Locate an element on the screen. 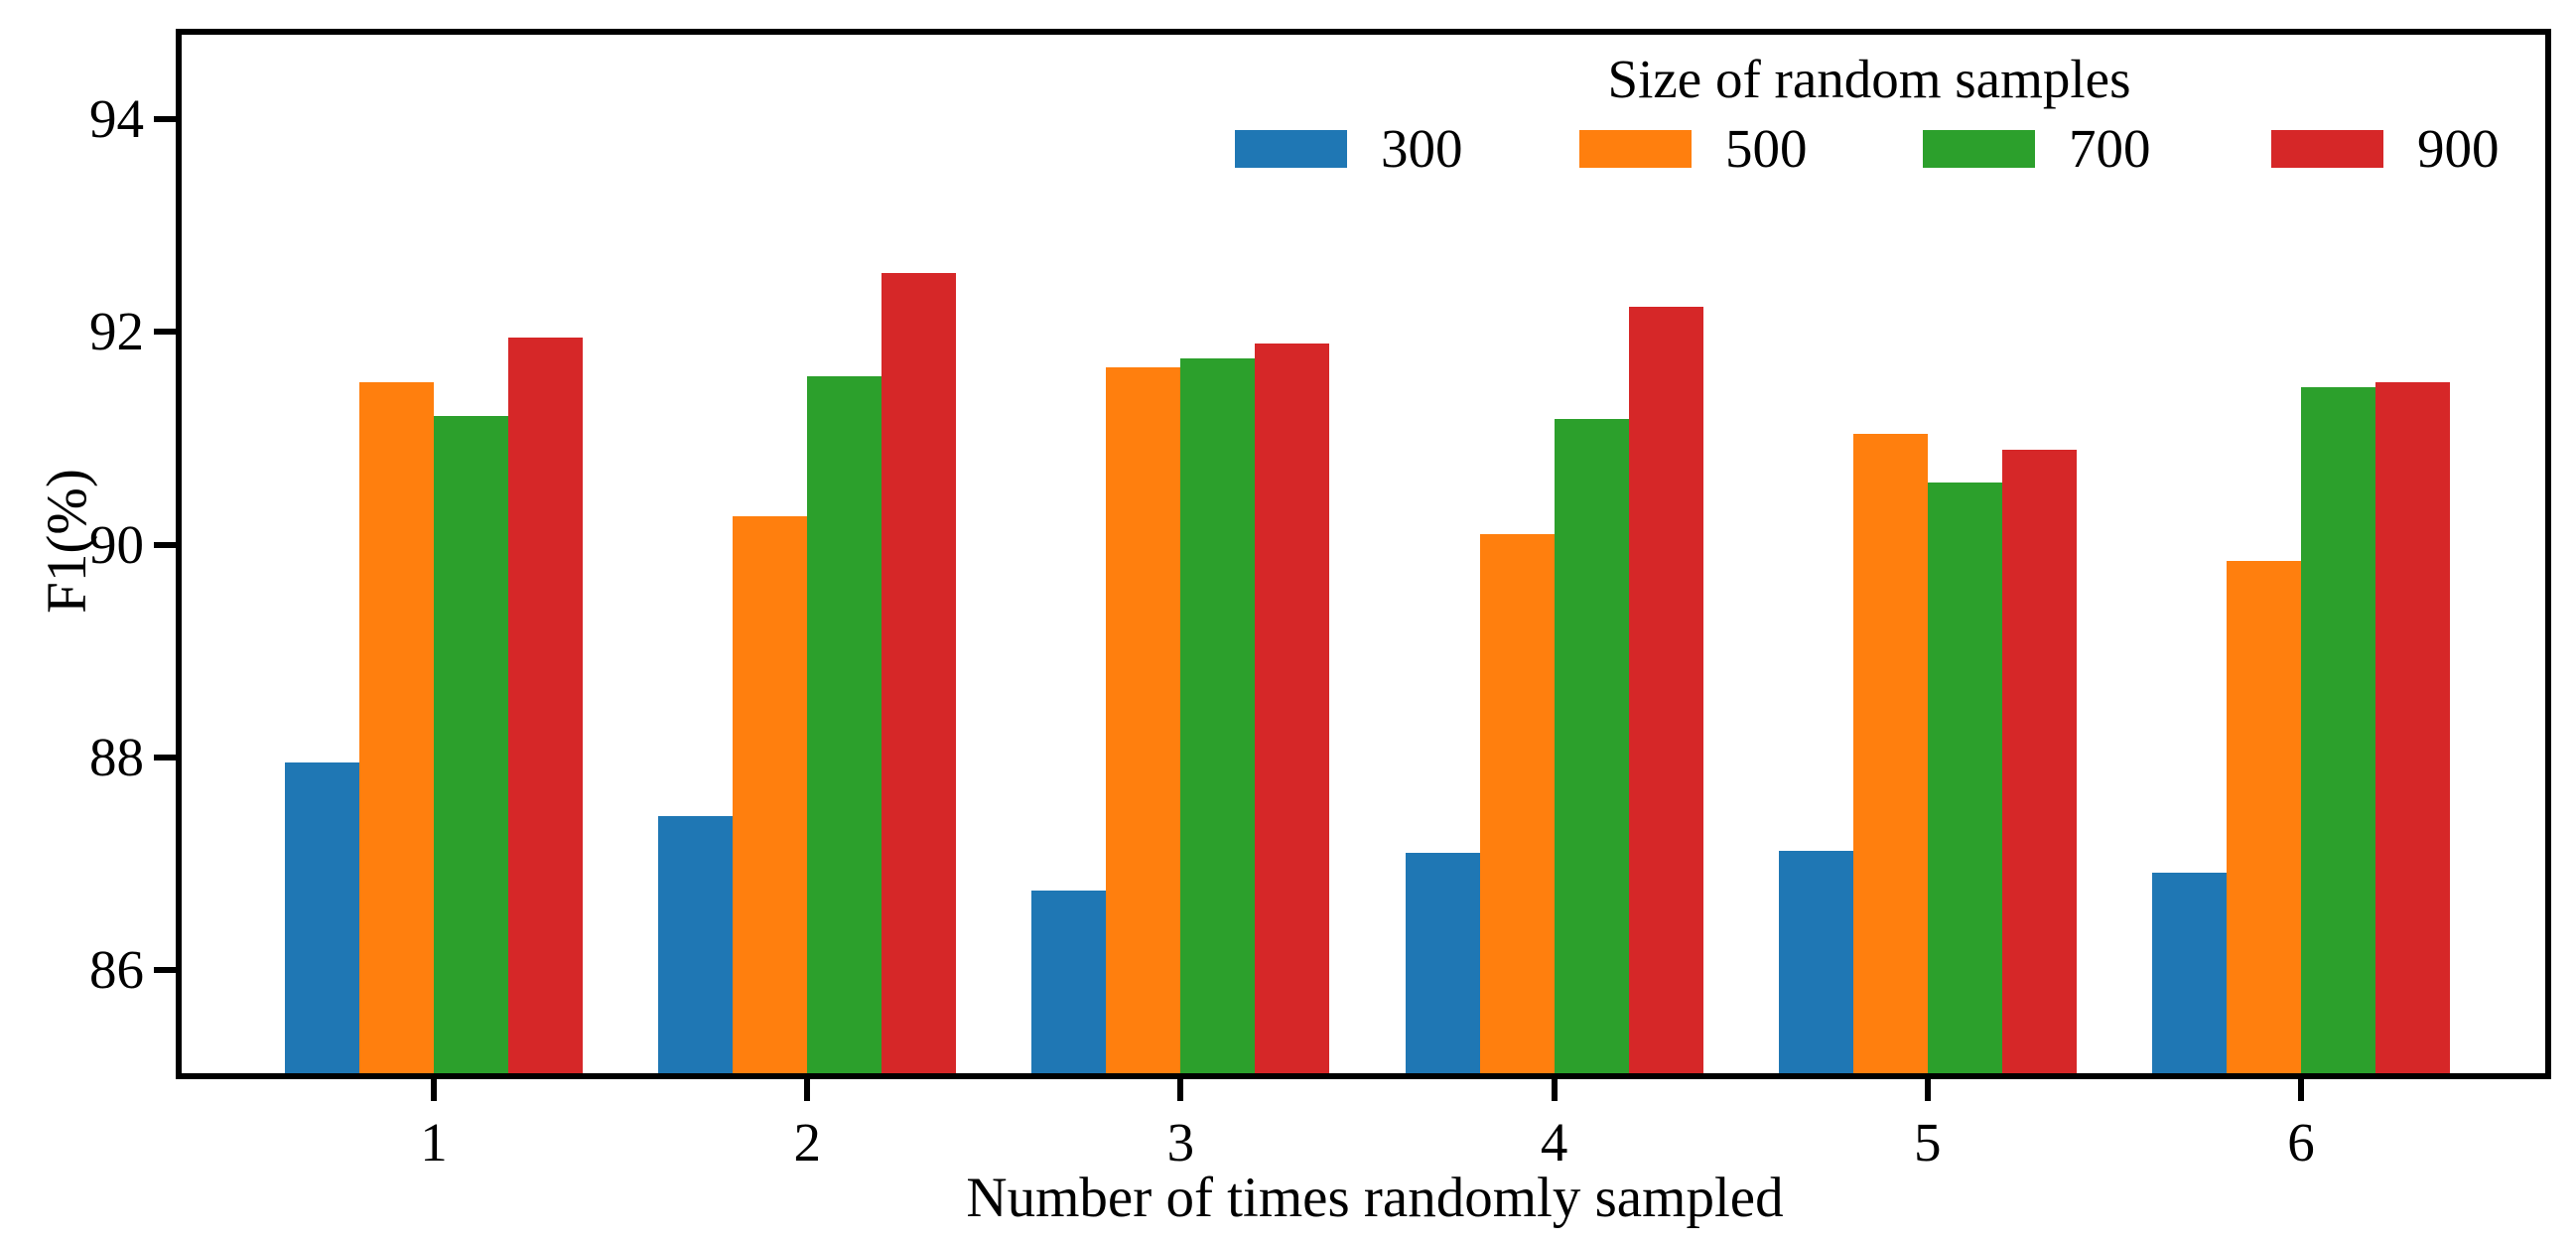 Image resolution: width=2576 pixels, height=1244 pixels. x-tick-label: 5 is located at coordinates (1928, 1143).